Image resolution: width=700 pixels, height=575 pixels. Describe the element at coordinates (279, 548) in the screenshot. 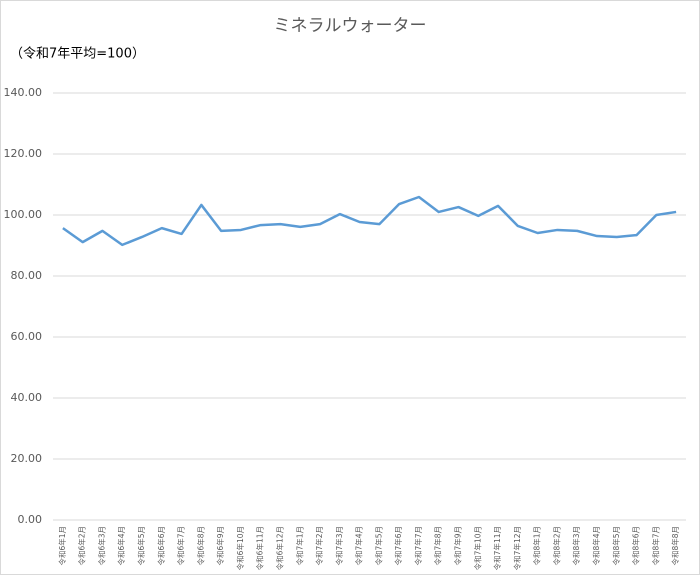

I see `x-tick-label: 令和6年12月` at that location.